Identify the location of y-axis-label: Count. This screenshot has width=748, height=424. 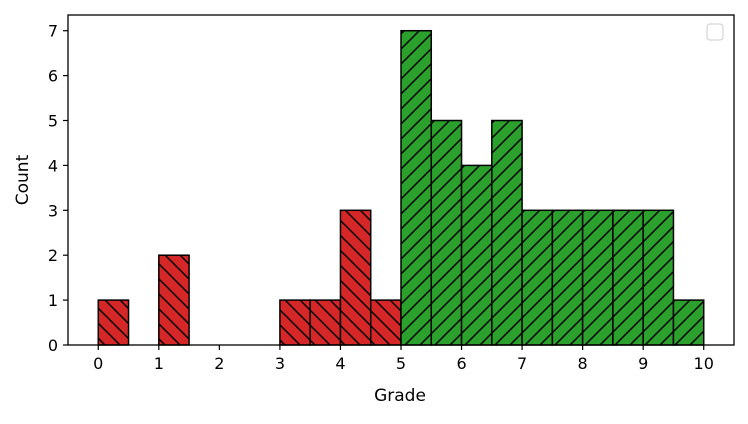
(23, 179).